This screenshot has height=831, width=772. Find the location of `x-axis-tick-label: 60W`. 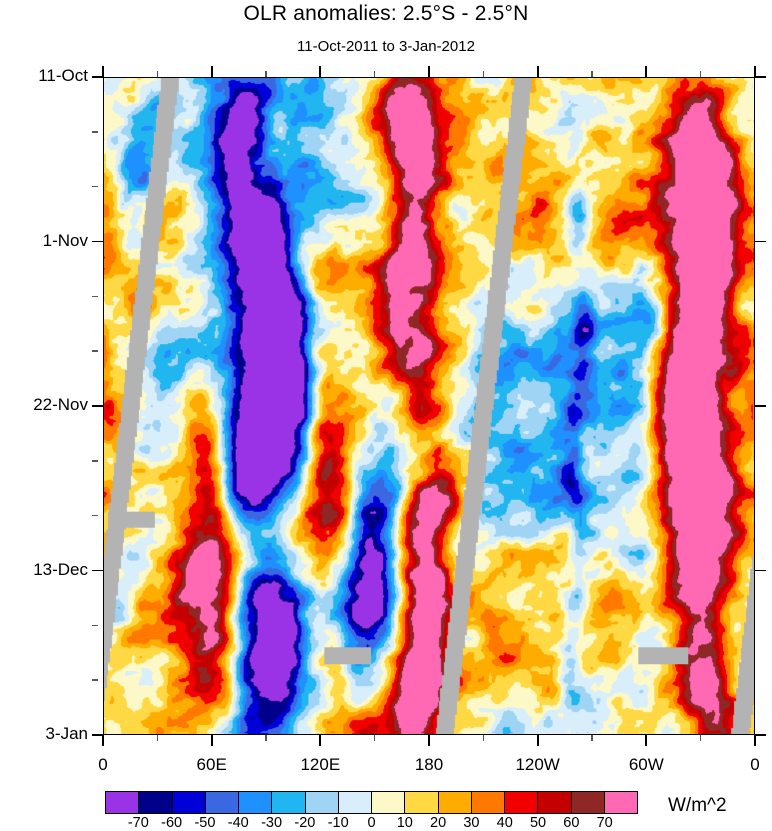

x-axis-tick-label: 60W is located at coordinates (646, 764).